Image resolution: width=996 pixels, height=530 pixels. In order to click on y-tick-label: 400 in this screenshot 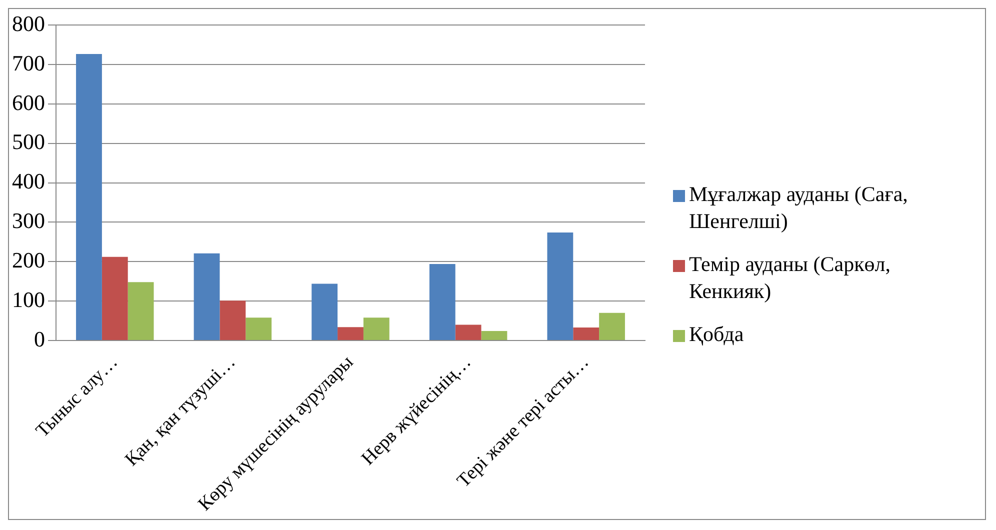, I will do `click(28, 181)`.